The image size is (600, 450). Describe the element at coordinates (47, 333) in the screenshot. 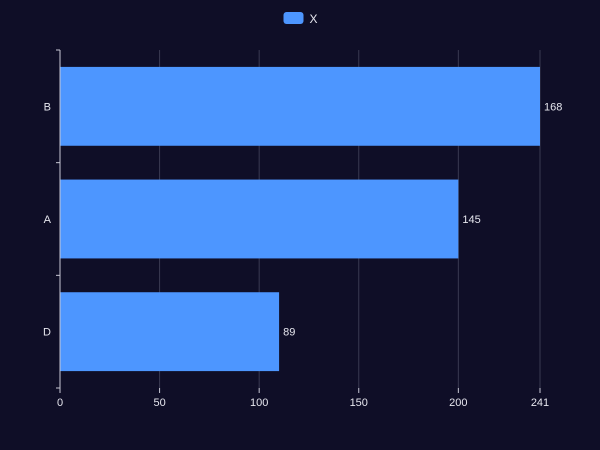

I see `y-category-label: D` at that location.